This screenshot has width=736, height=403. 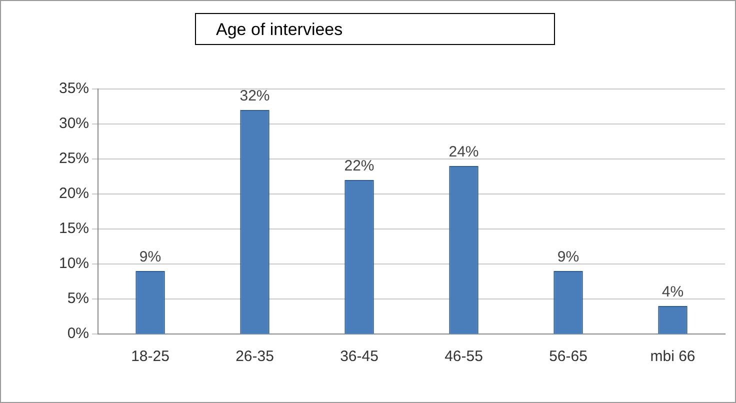 I want to click on x-tick-label: 46-55, so click(x=463, y=357).